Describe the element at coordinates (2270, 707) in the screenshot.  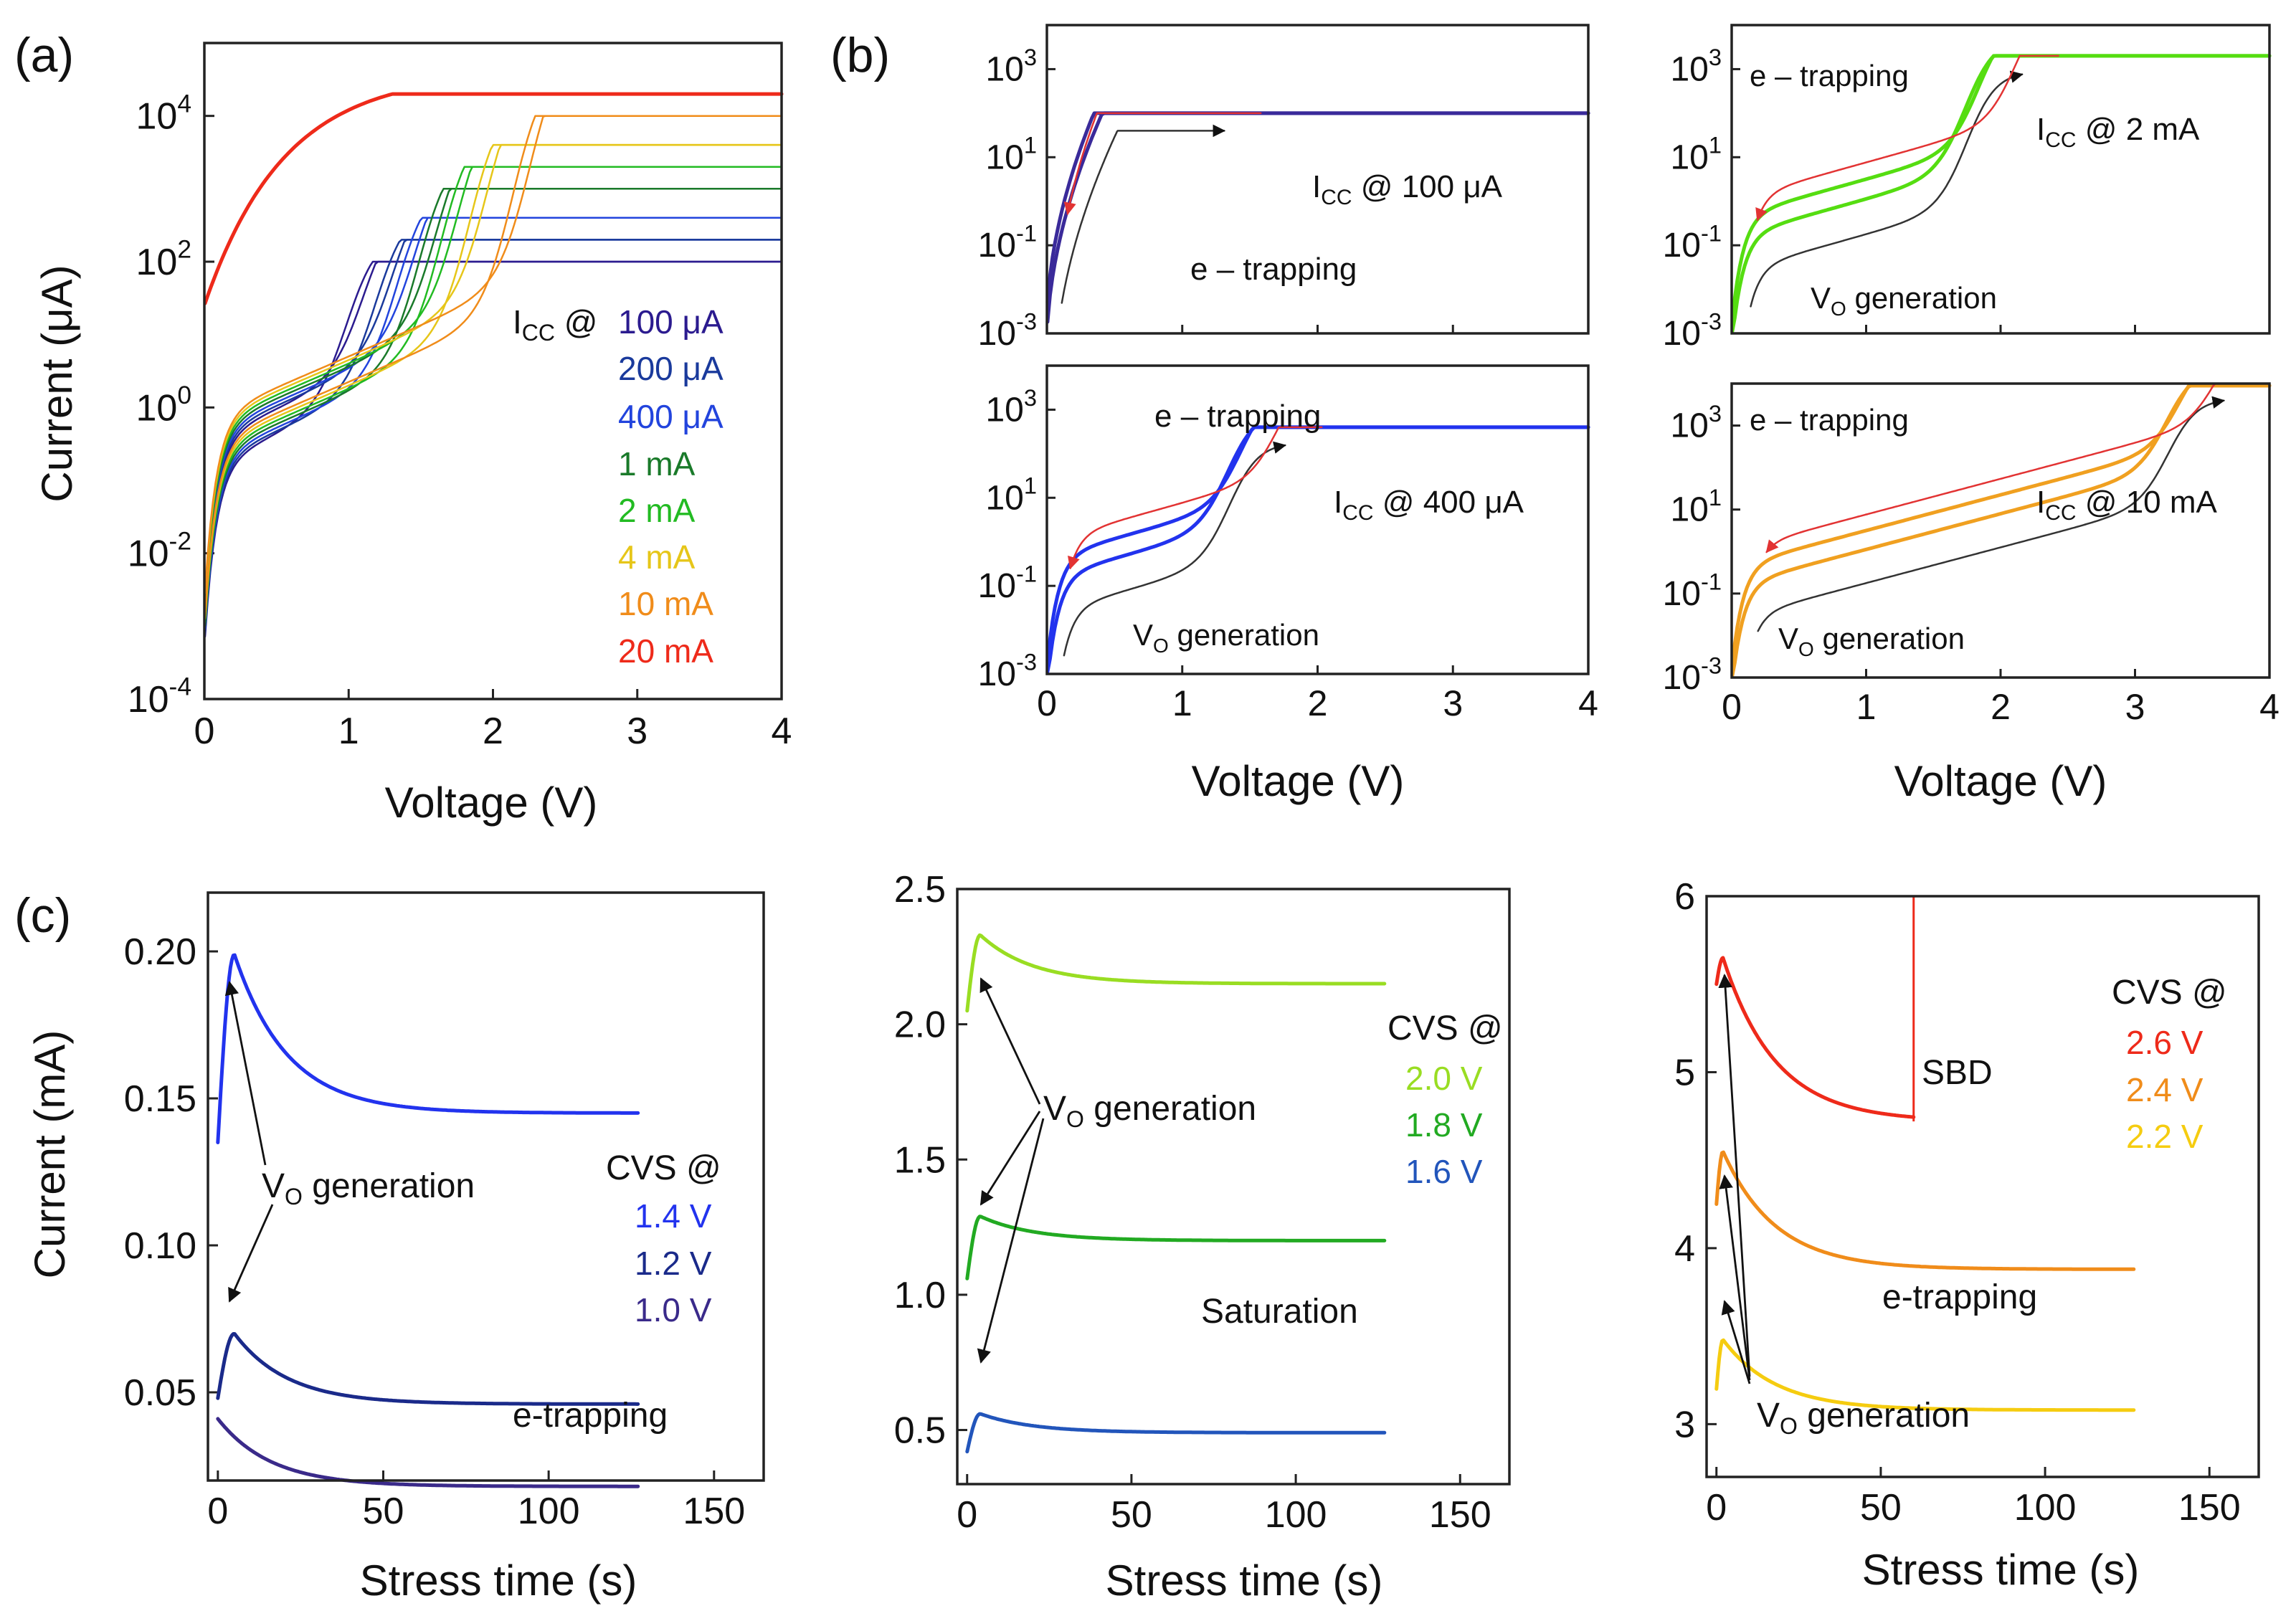
I see `chart-b4-xtick-label: 4` at that location.